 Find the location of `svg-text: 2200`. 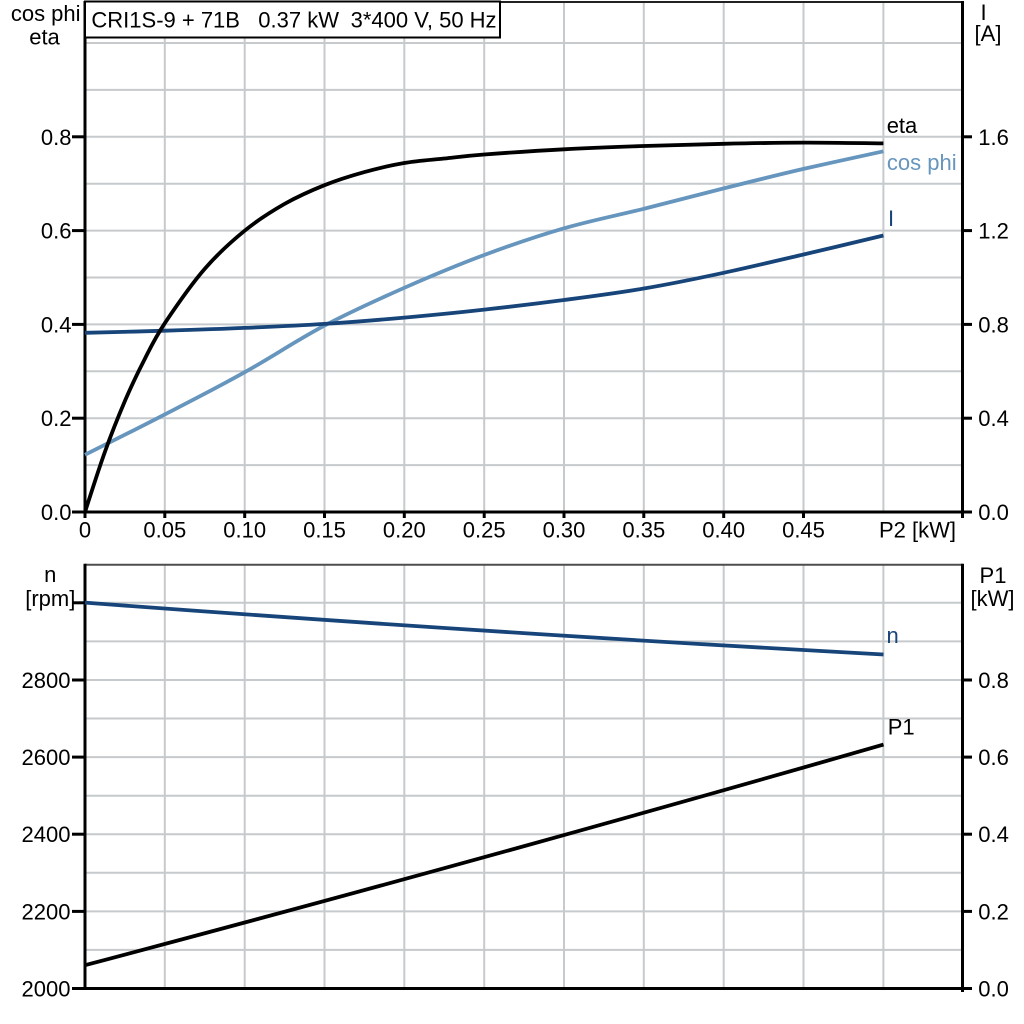

svg-text: 2200 is located at coordinates (46, 911).